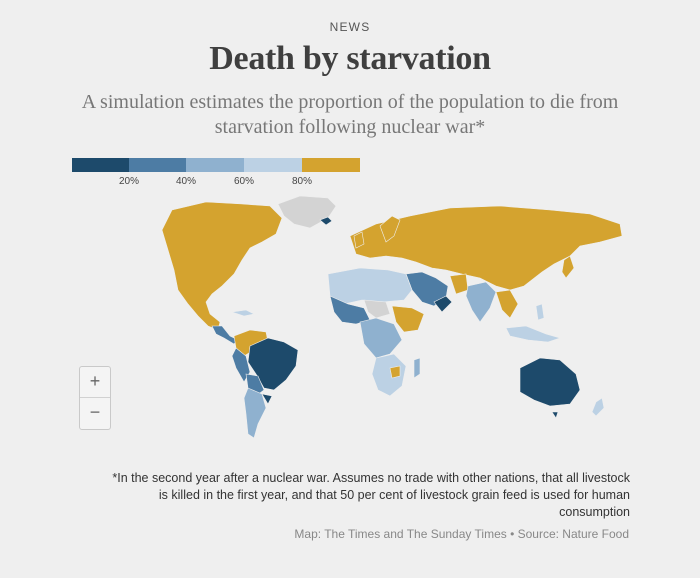 This screenshot has width=700, height=578. What do you see at coordinates (243, 313) in the screenshot?
I see `caribbean` at bounding box center [243, 313].